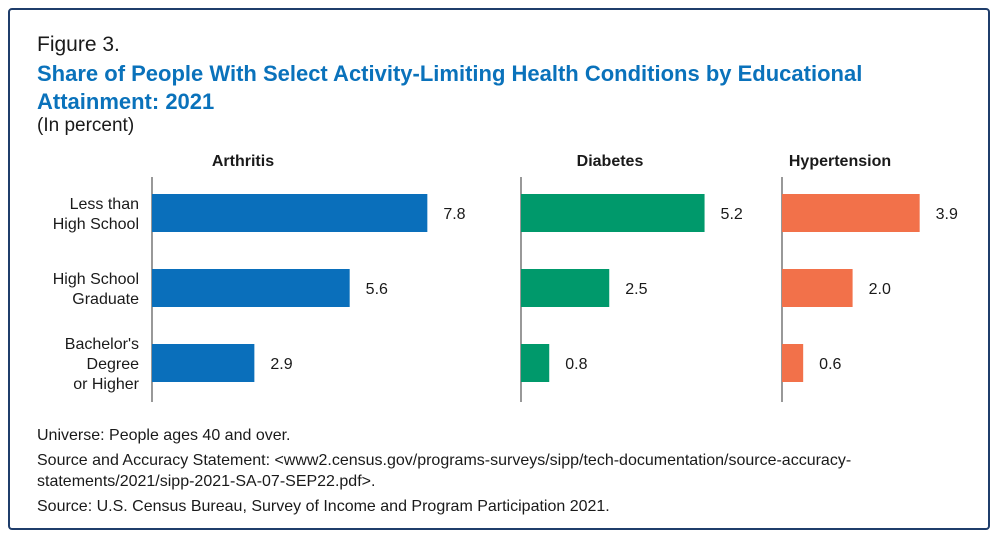 Image resolution: width=1000 pixels, height=540 pixels. I want to click on panel-header-hypertension: Hypertension, so click(840, 161).